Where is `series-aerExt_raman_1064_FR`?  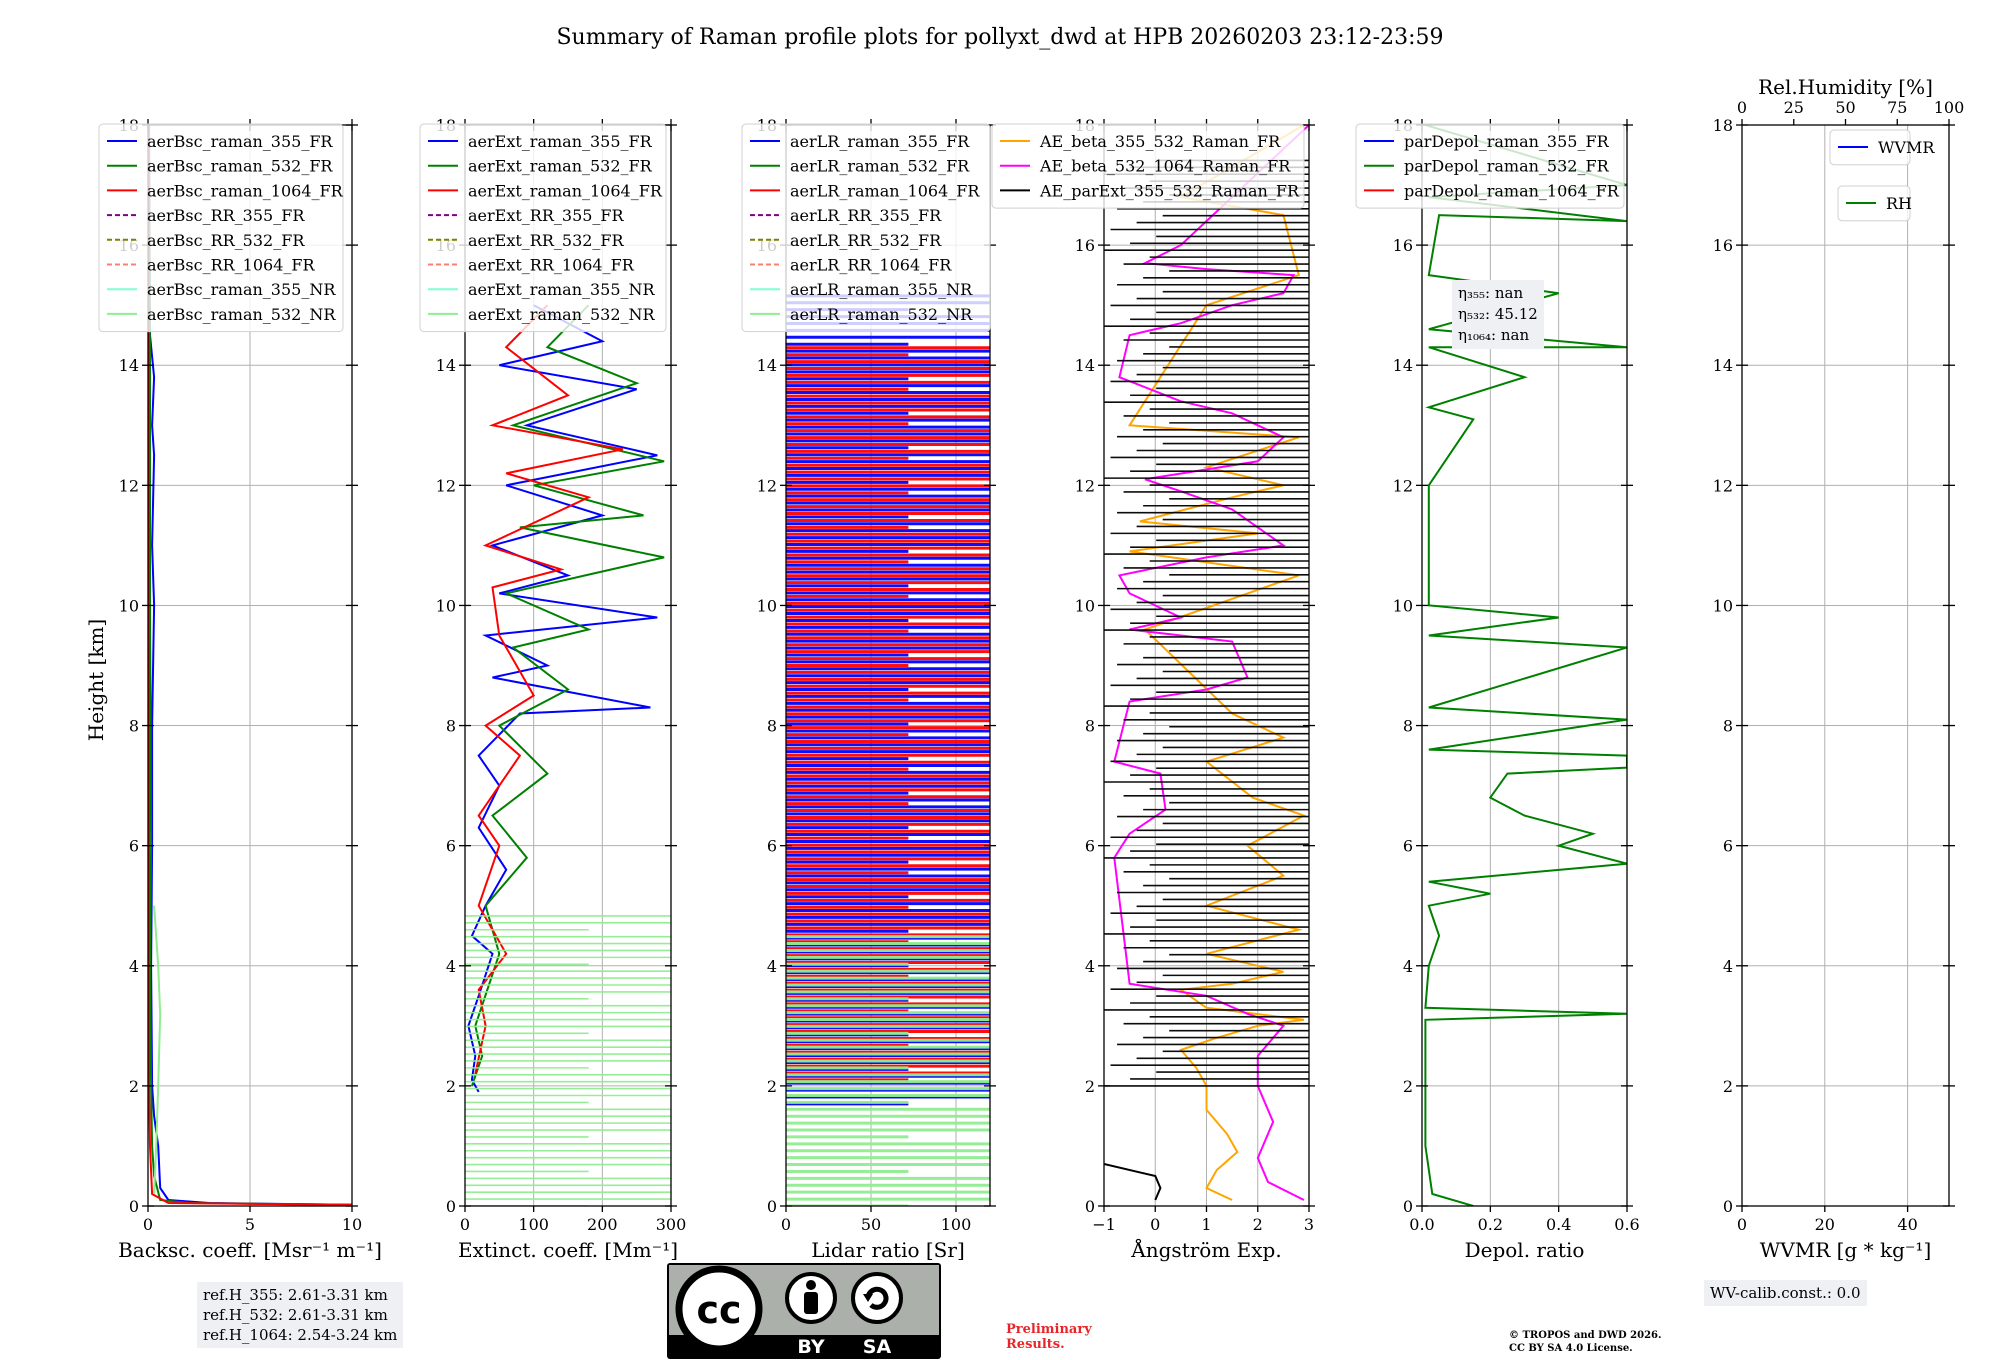 series-aerExt_raman_1064_FR is located at coordinates (549, 689).